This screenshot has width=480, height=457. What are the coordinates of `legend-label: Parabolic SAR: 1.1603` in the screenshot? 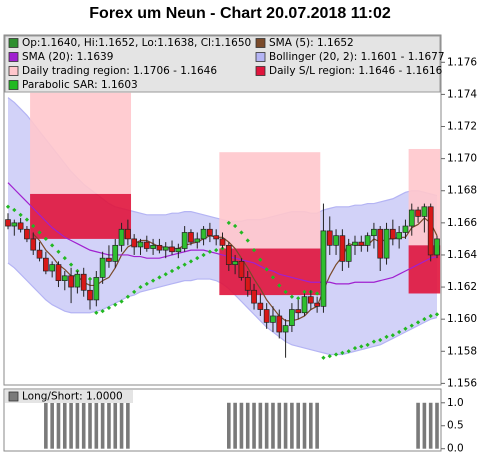 It's located at (80, 85).